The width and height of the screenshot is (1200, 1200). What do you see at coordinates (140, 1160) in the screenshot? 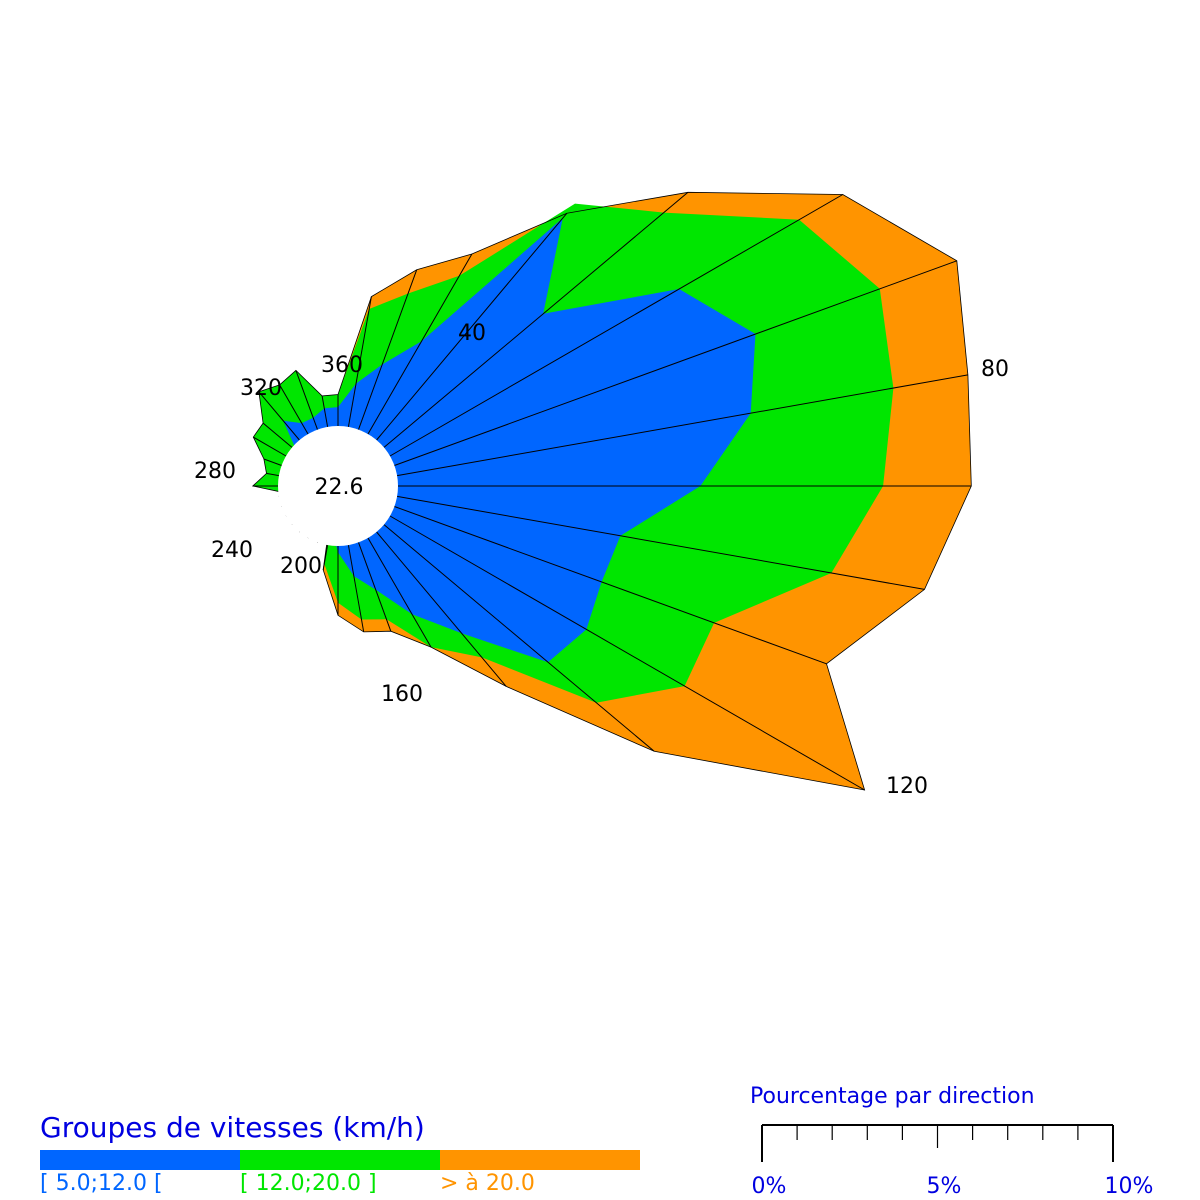
I see `legend-swatch-low` at bounding box center [140, 1160].